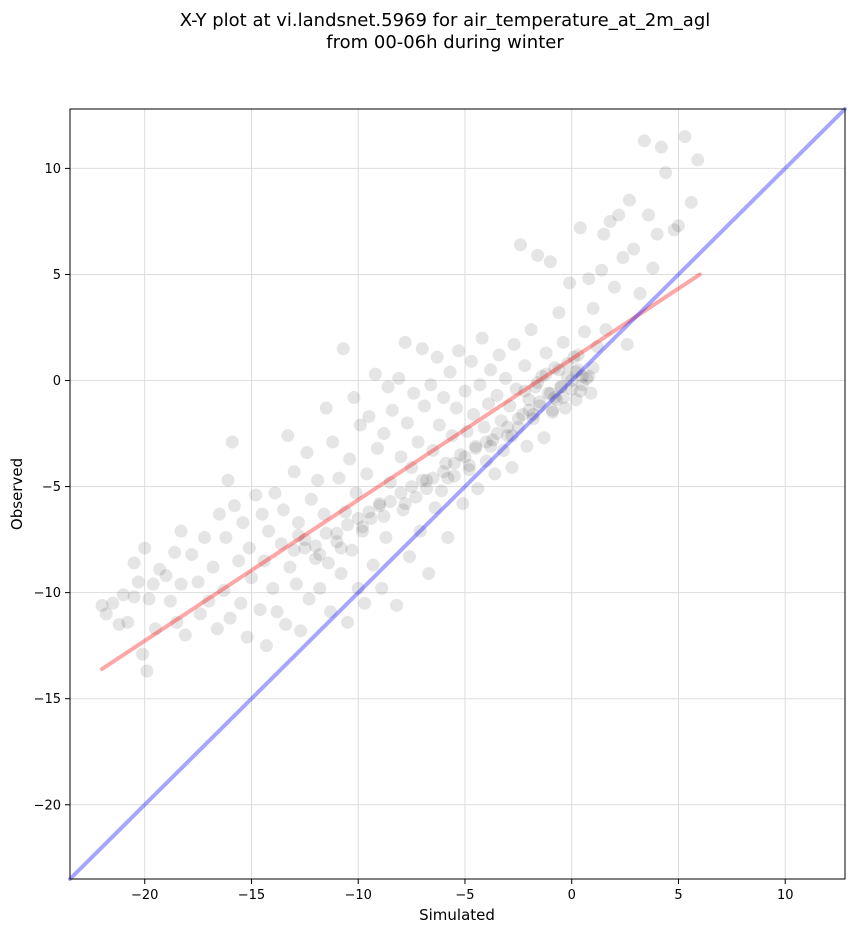  What do you see at coordinates (785, 895) in the screenshot?
I see `x-tick-label: 10` at bounding box center [785, 895].